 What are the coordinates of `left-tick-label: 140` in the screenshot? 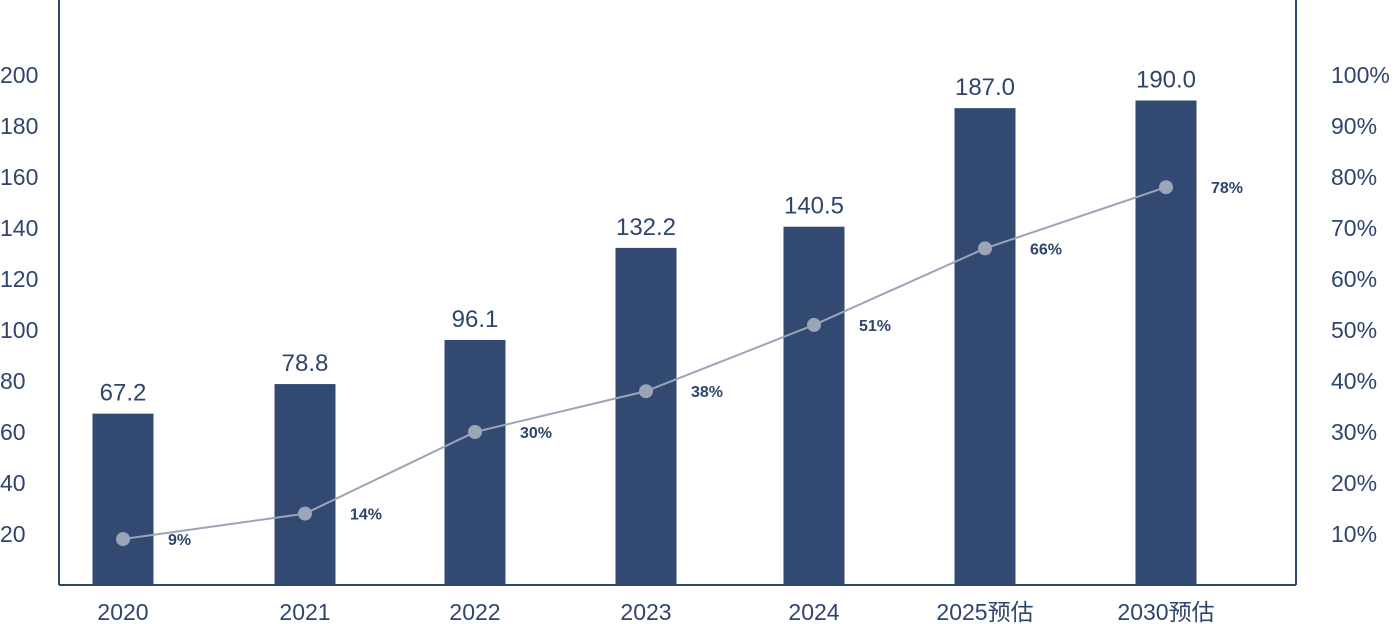 It's located at (19, 228).